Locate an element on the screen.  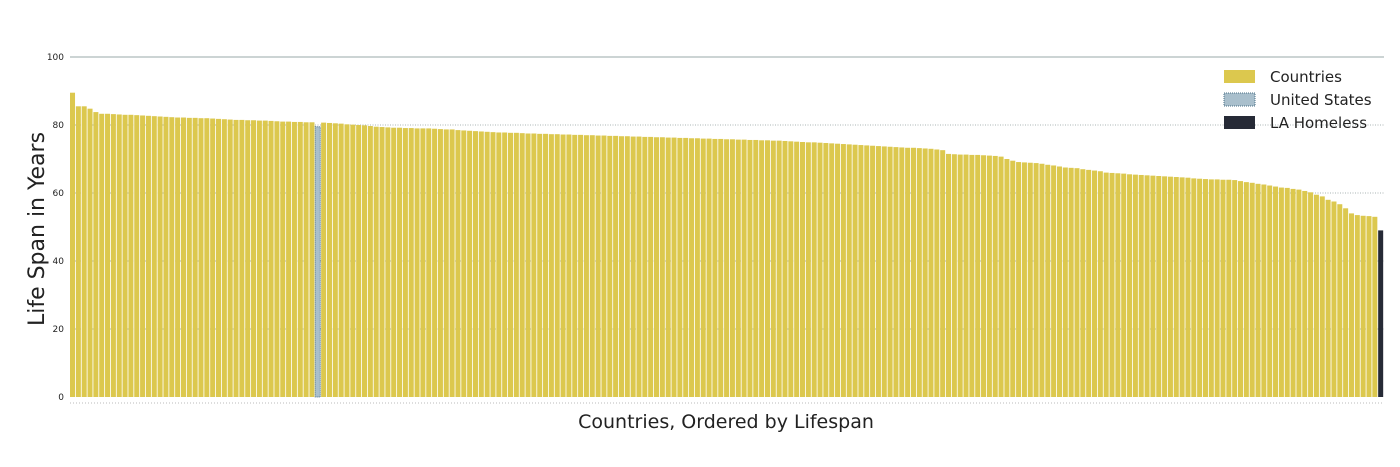
y-tick-label: 60 is located at coordinates (59, 194).